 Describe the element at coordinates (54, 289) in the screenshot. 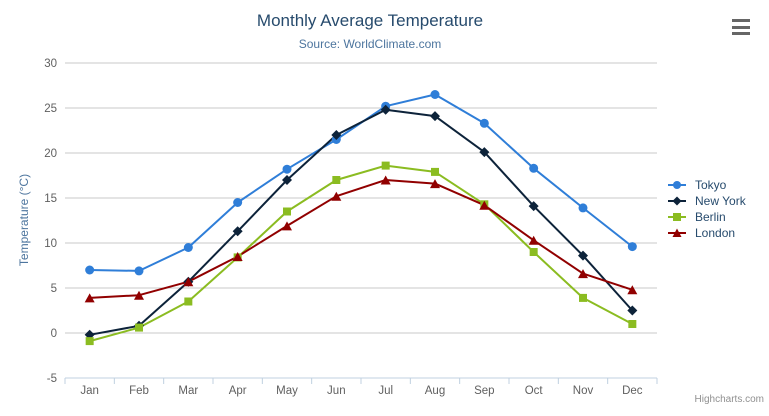

I see `y-axis-label: 5` at that location.